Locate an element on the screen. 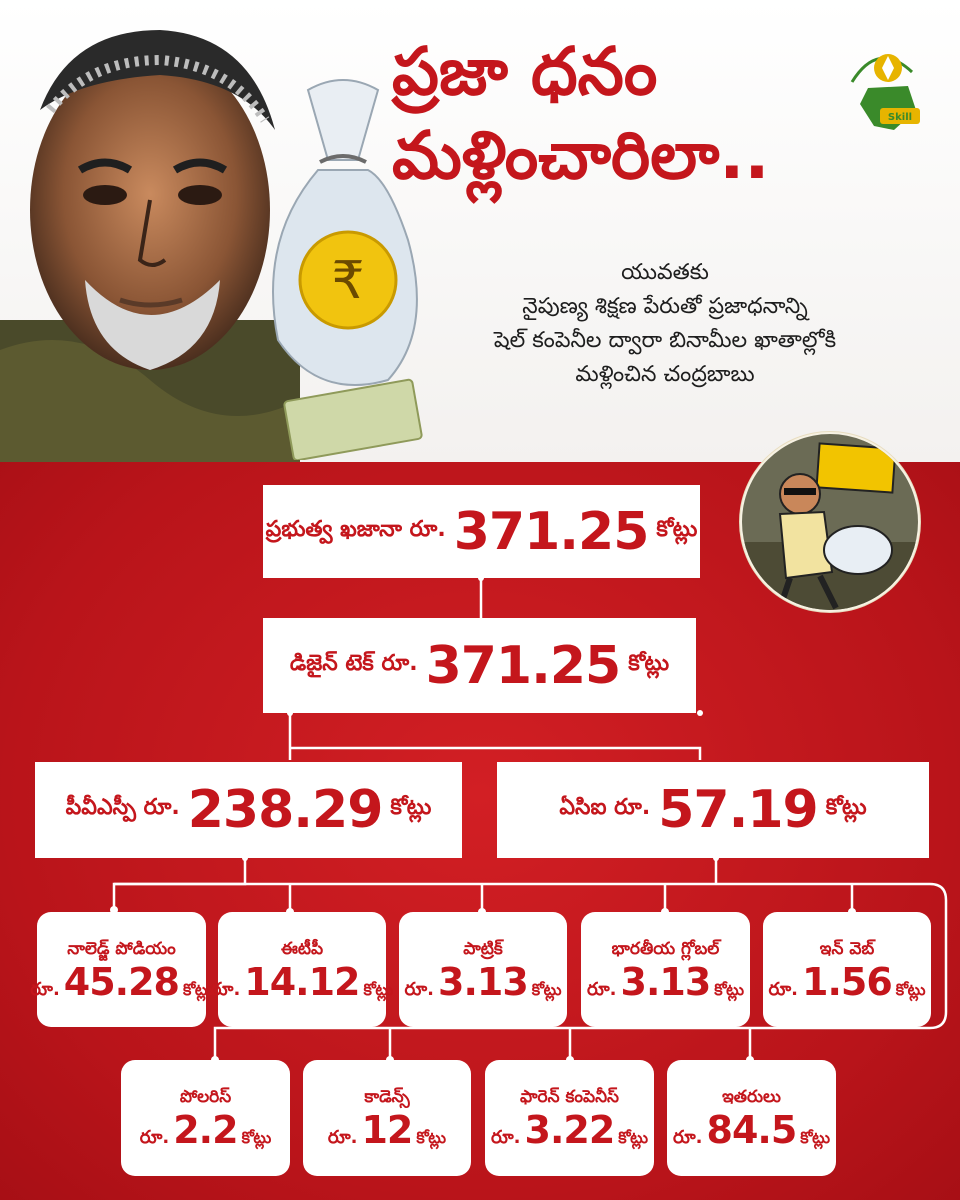 The image size is (960, 1200). company-box: నాలెడ్జ్ పోడియం రూ. 45.28 కోట్లు is located at coordinates (121, 969).